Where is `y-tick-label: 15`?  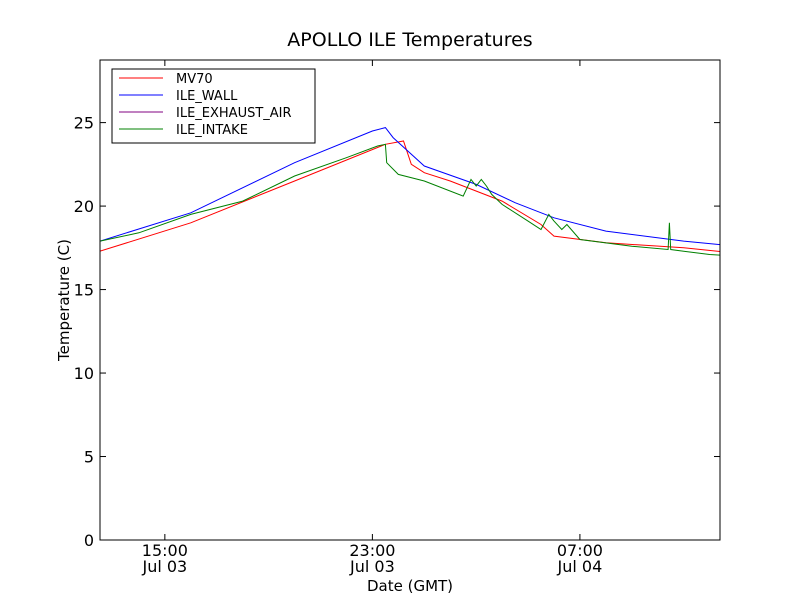
y-tick-label: 15 is located at coordinates (84, 290).